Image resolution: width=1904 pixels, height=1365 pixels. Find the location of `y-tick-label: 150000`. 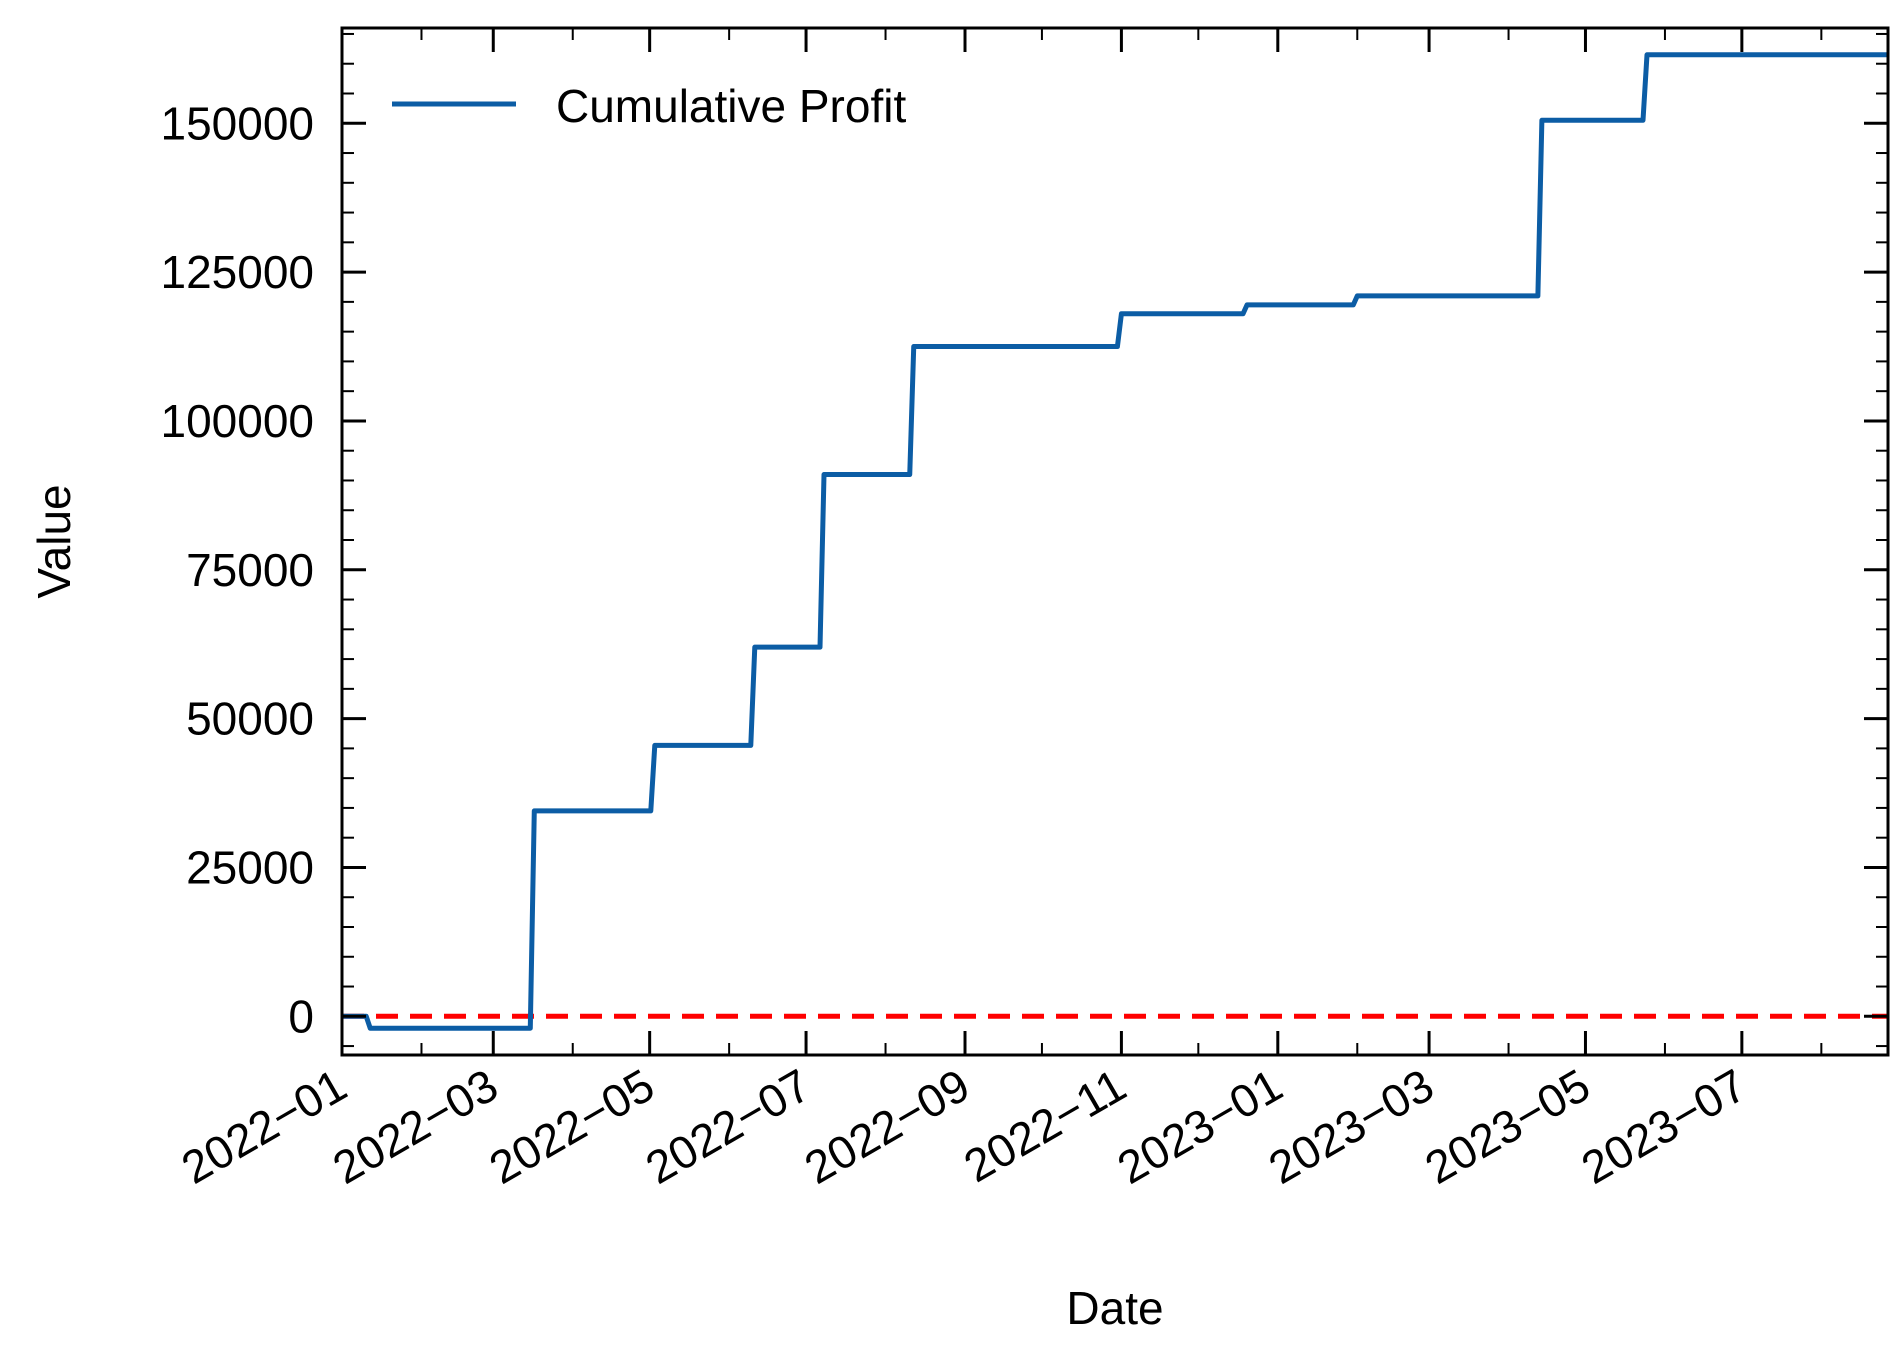

y-tick-label: 150000 is located at coordinates (238, 123).